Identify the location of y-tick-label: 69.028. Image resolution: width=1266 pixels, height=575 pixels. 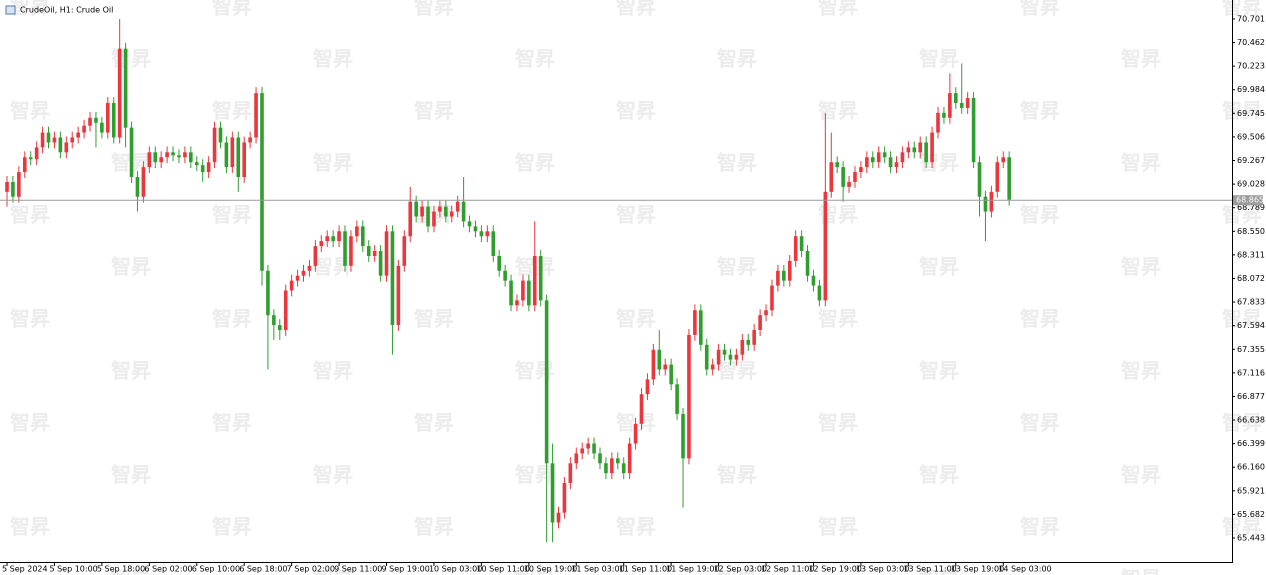
(1251, 184).